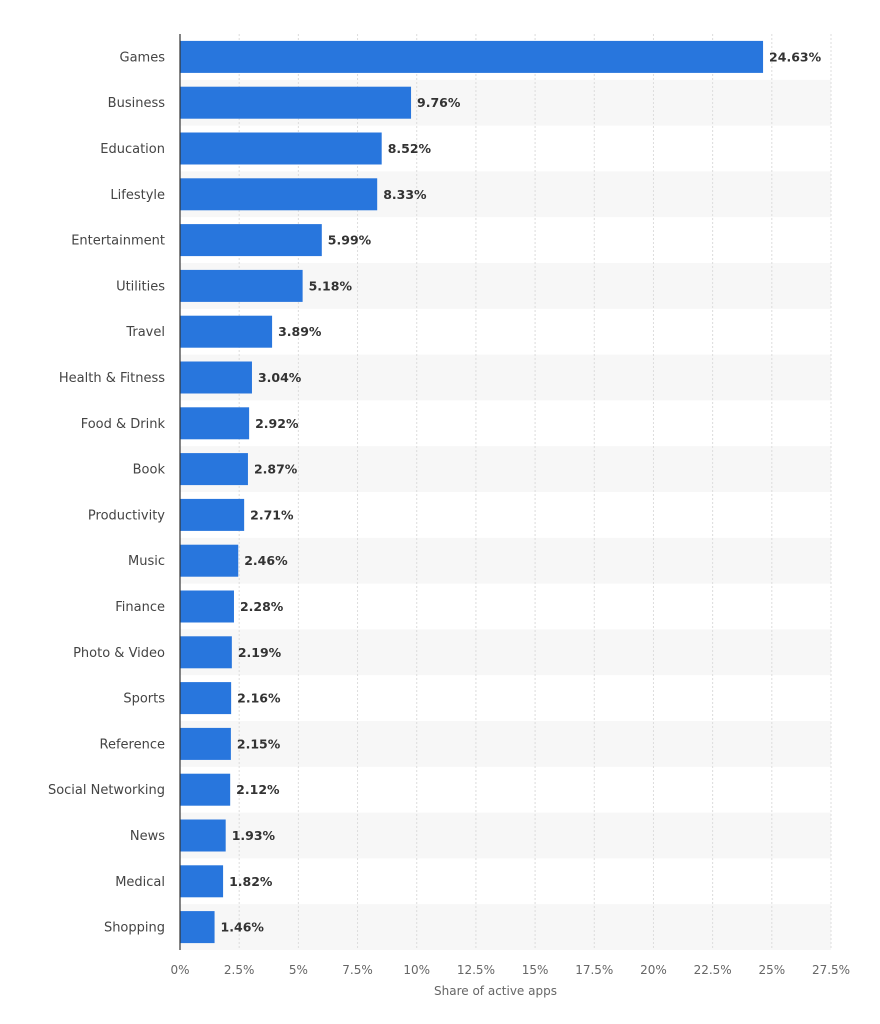 The width and height of the screenshot is (880, 1024). Describe the element at coordinates (243, 927) in the screenshot. I see `data-label: 1.46%` at that location.